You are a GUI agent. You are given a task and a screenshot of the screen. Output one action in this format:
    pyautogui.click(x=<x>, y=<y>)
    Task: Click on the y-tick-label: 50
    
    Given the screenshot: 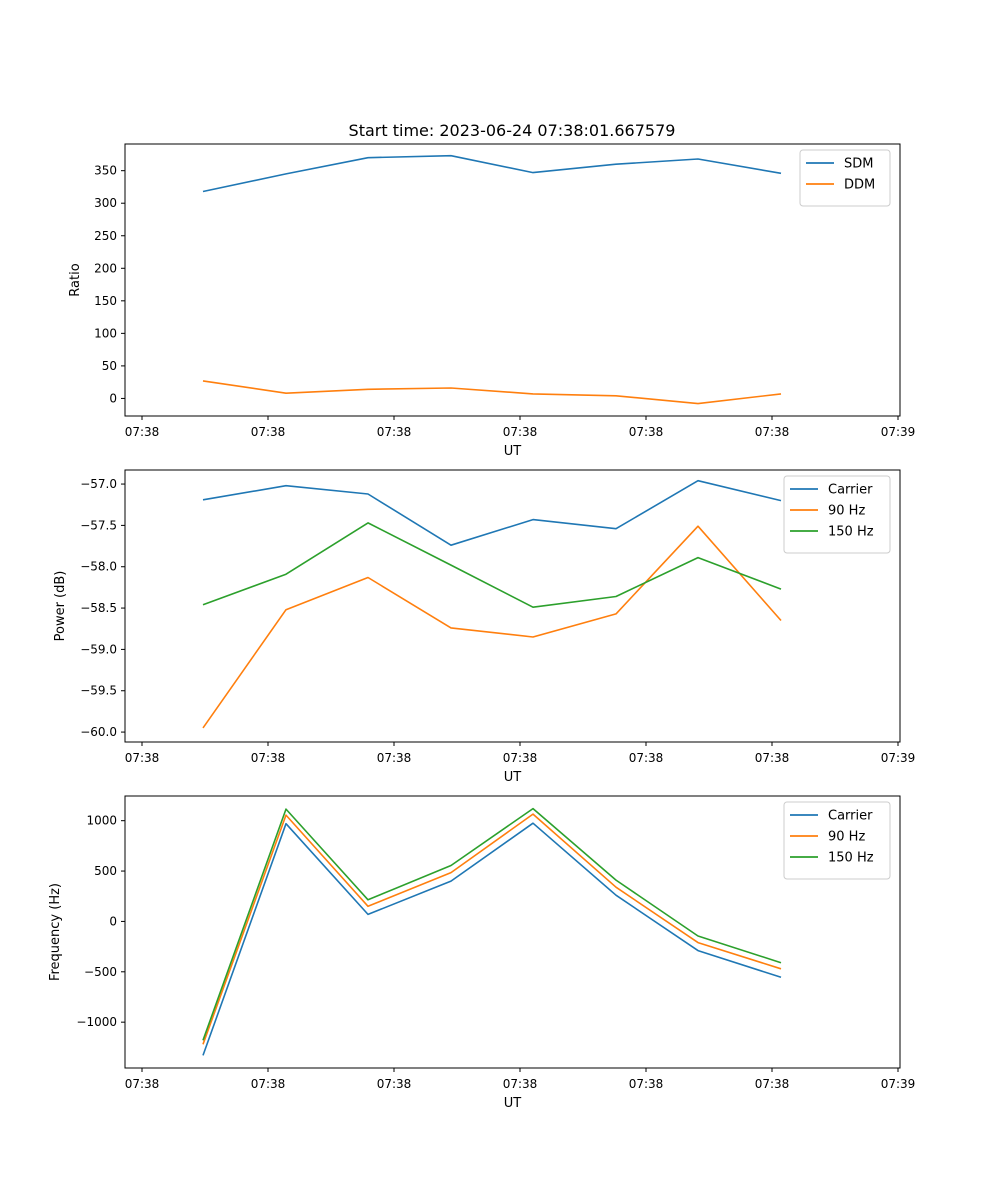 What is the action you would take?
    pyautogui.click(x=109, y=366)
    